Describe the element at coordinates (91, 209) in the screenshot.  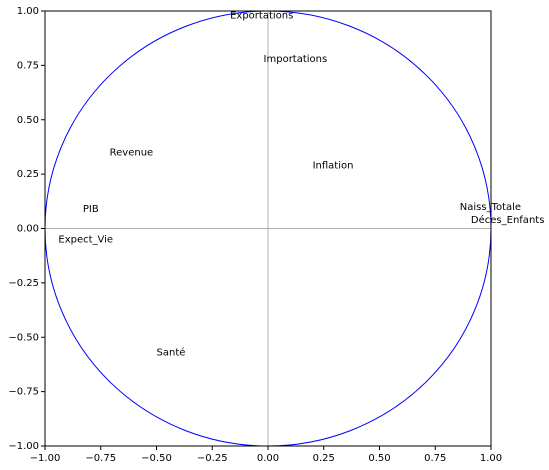
I see `variable-label: PIB` at that location.